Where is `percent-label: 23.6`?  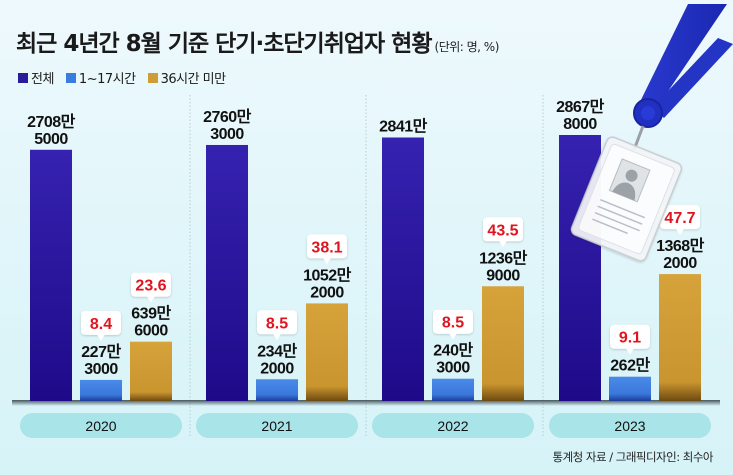 percent-label: 23.6 is located at coordinates (150, 286).